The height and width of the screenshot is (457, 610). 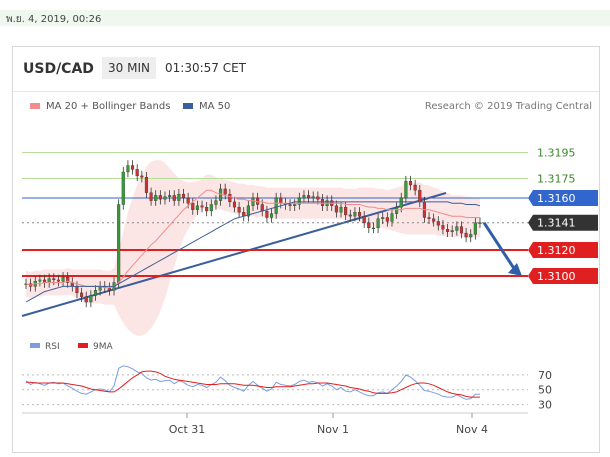 What do you see at coordinates (545, 375) in the screenshot?
I see `rsi-tick-70: 70` at bounding box center [545, 375].